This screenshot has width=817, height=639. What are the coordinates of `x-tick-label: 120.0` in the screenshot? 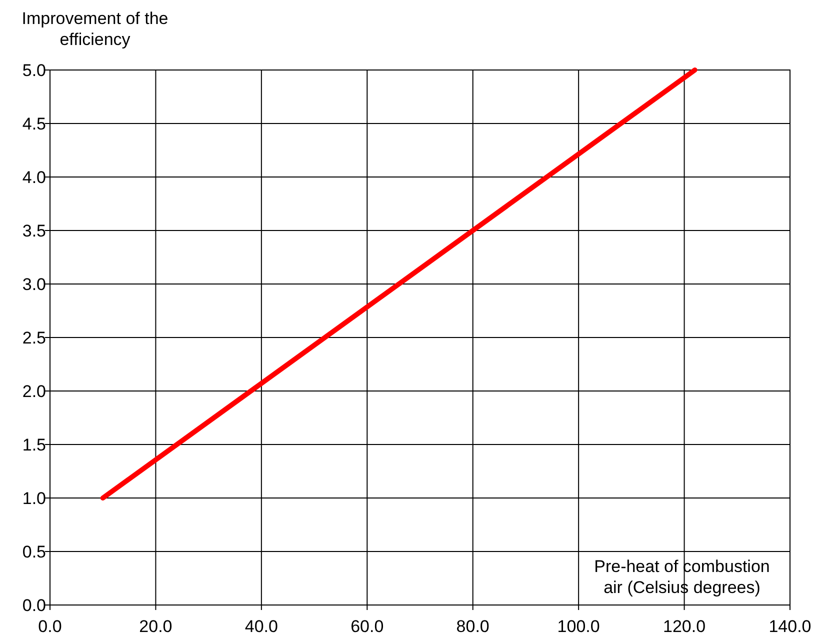 It's located at (684, 626).